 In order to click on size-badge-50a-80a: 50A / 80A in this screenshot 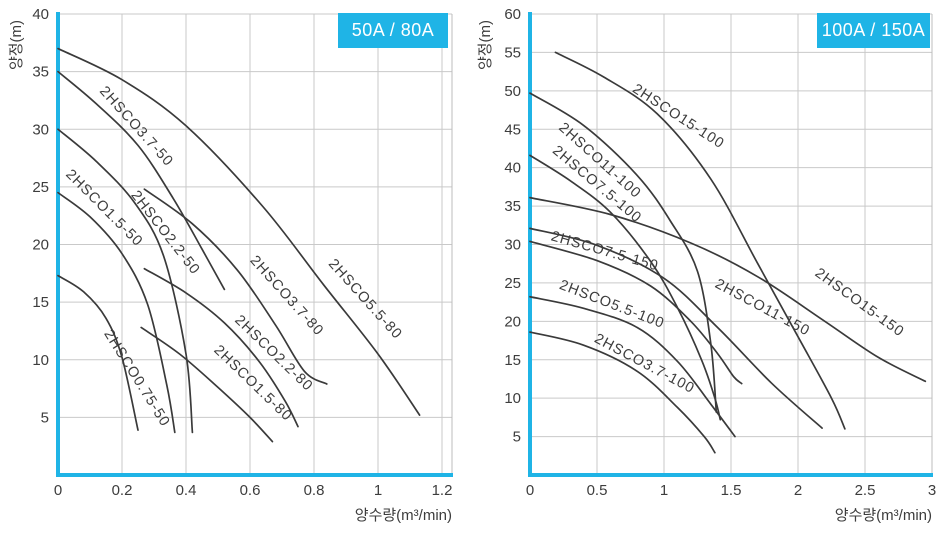, I will do `click(393, 30)`.